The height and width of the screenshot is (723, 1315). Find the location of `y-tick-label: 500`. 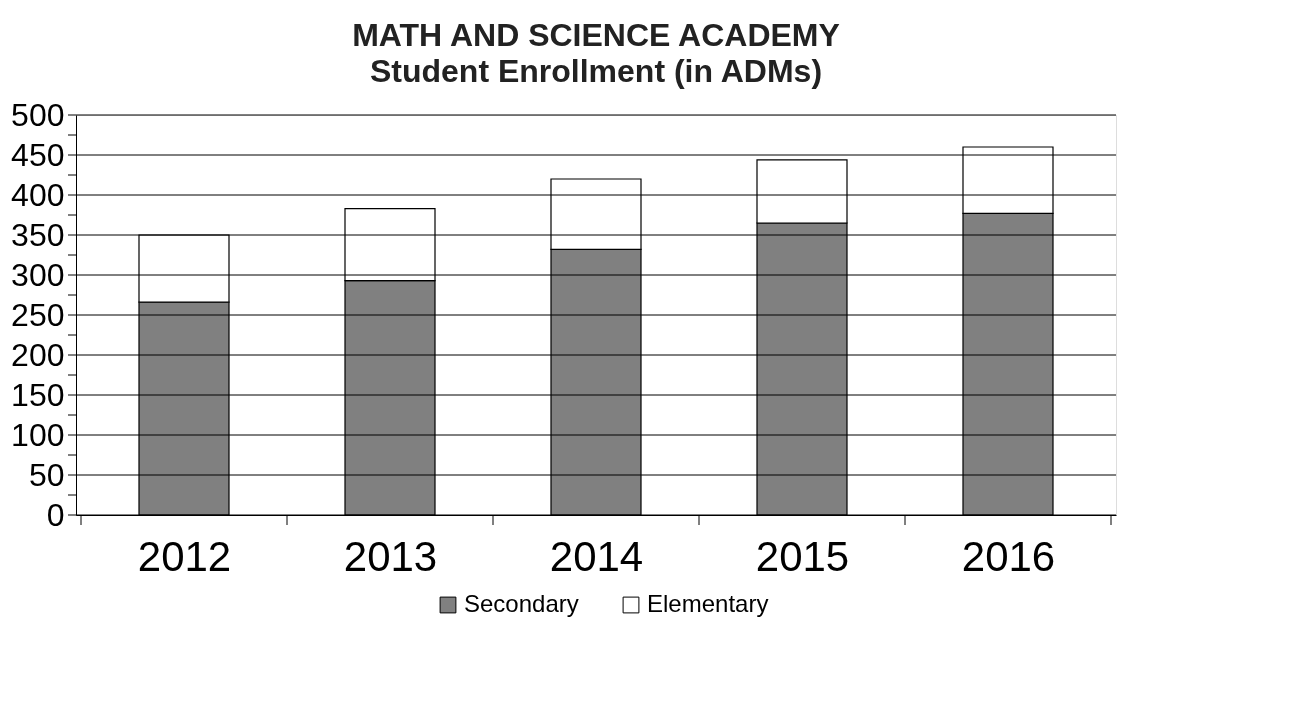

y-tick-label: 500 is located at coordinates (38, 114).